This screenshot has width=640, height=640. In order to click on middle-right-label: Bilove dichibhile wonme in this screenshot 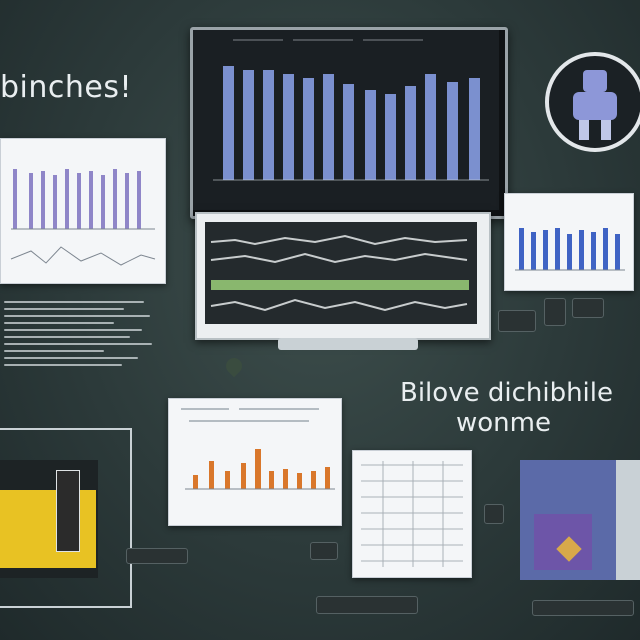, I will do `click(506, 408)`.